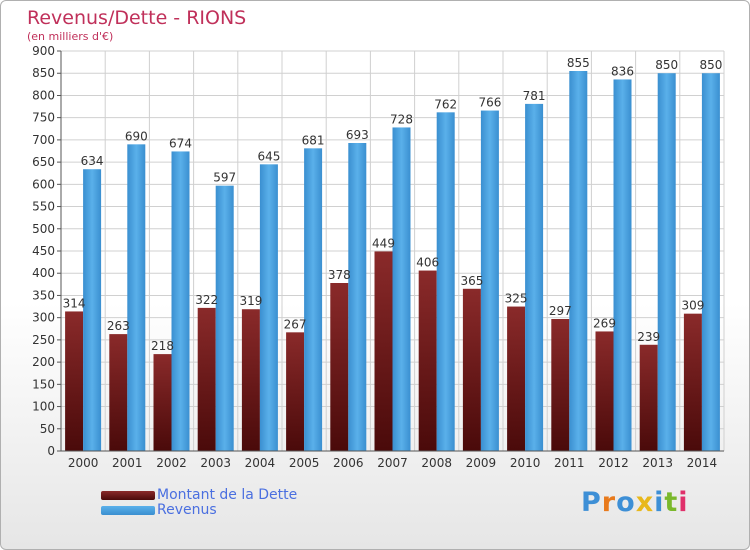 The height and width of the screenshot is (550, 750). What do you see at coordinates (645, 502) in the screenshot?
I see `logo-letter: x` at bounding box center [645, 502].